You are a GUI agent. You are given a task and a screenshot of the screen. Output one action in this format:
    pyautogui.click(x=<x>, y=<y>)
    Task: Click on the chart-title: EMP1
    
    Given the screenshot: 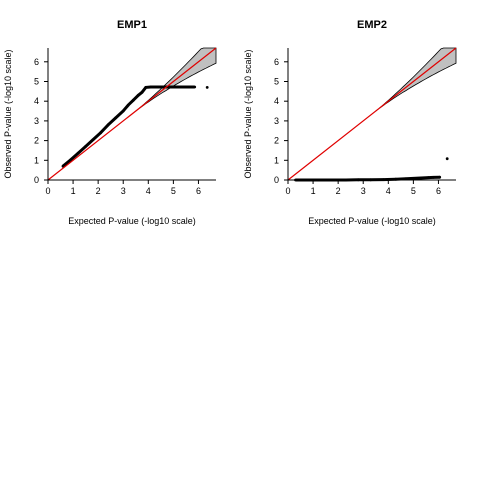 What is the action you would take?
    pyautogui.click(x=132, y=25)
    